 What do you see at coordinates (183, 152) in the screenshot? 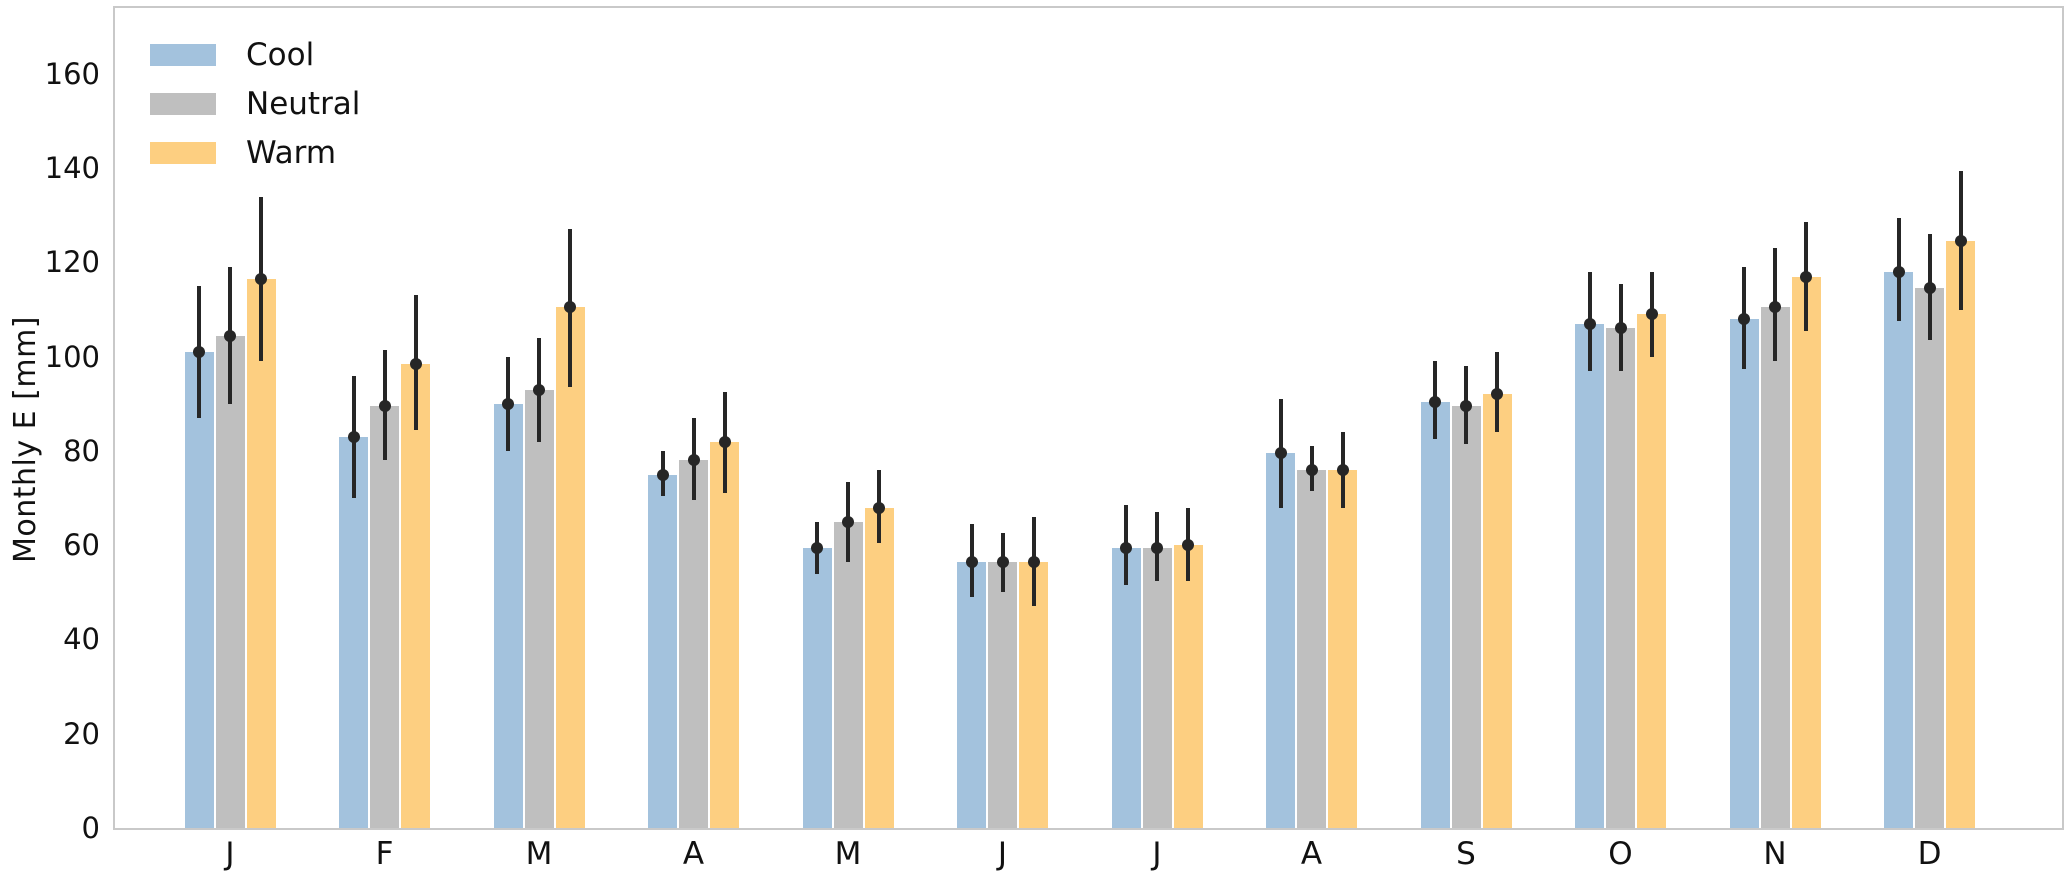
I see `legend-swatch-warm` at bounding box center [183, 152].